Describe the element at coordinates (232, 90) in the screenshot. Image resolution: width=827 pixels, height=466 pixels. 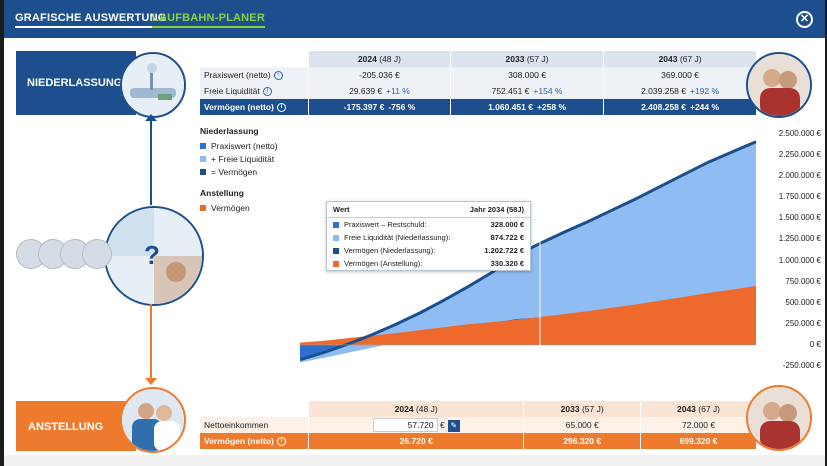
I see `row-label: Freie Liquidität` at that location.